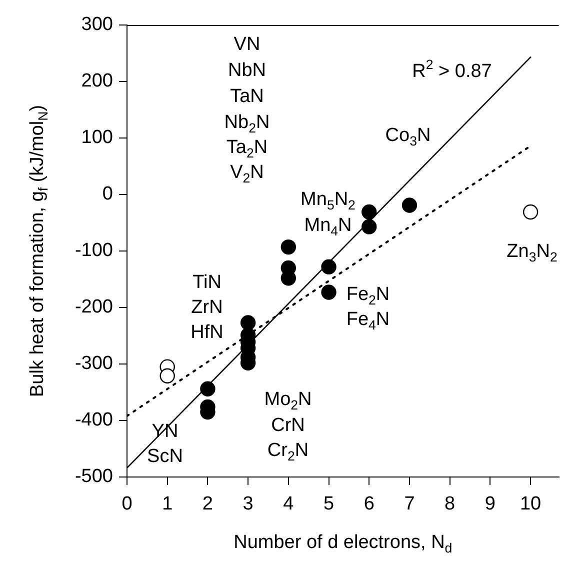 This screenshot has width=567, height=567. I want to click on y-axis-title: Bulk heat of formation, gf (kJ/molN), so click(38, 251).